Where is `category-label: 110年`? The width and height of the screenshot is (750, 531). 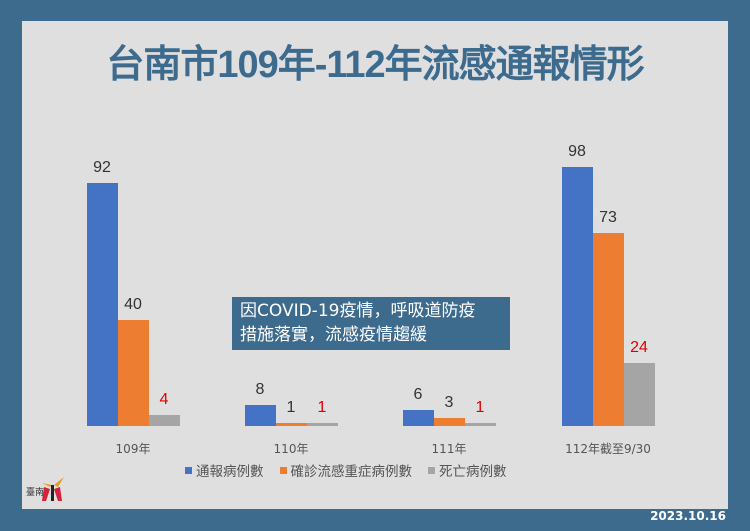 category-label: 110年 is located at coordinates (291, 449).